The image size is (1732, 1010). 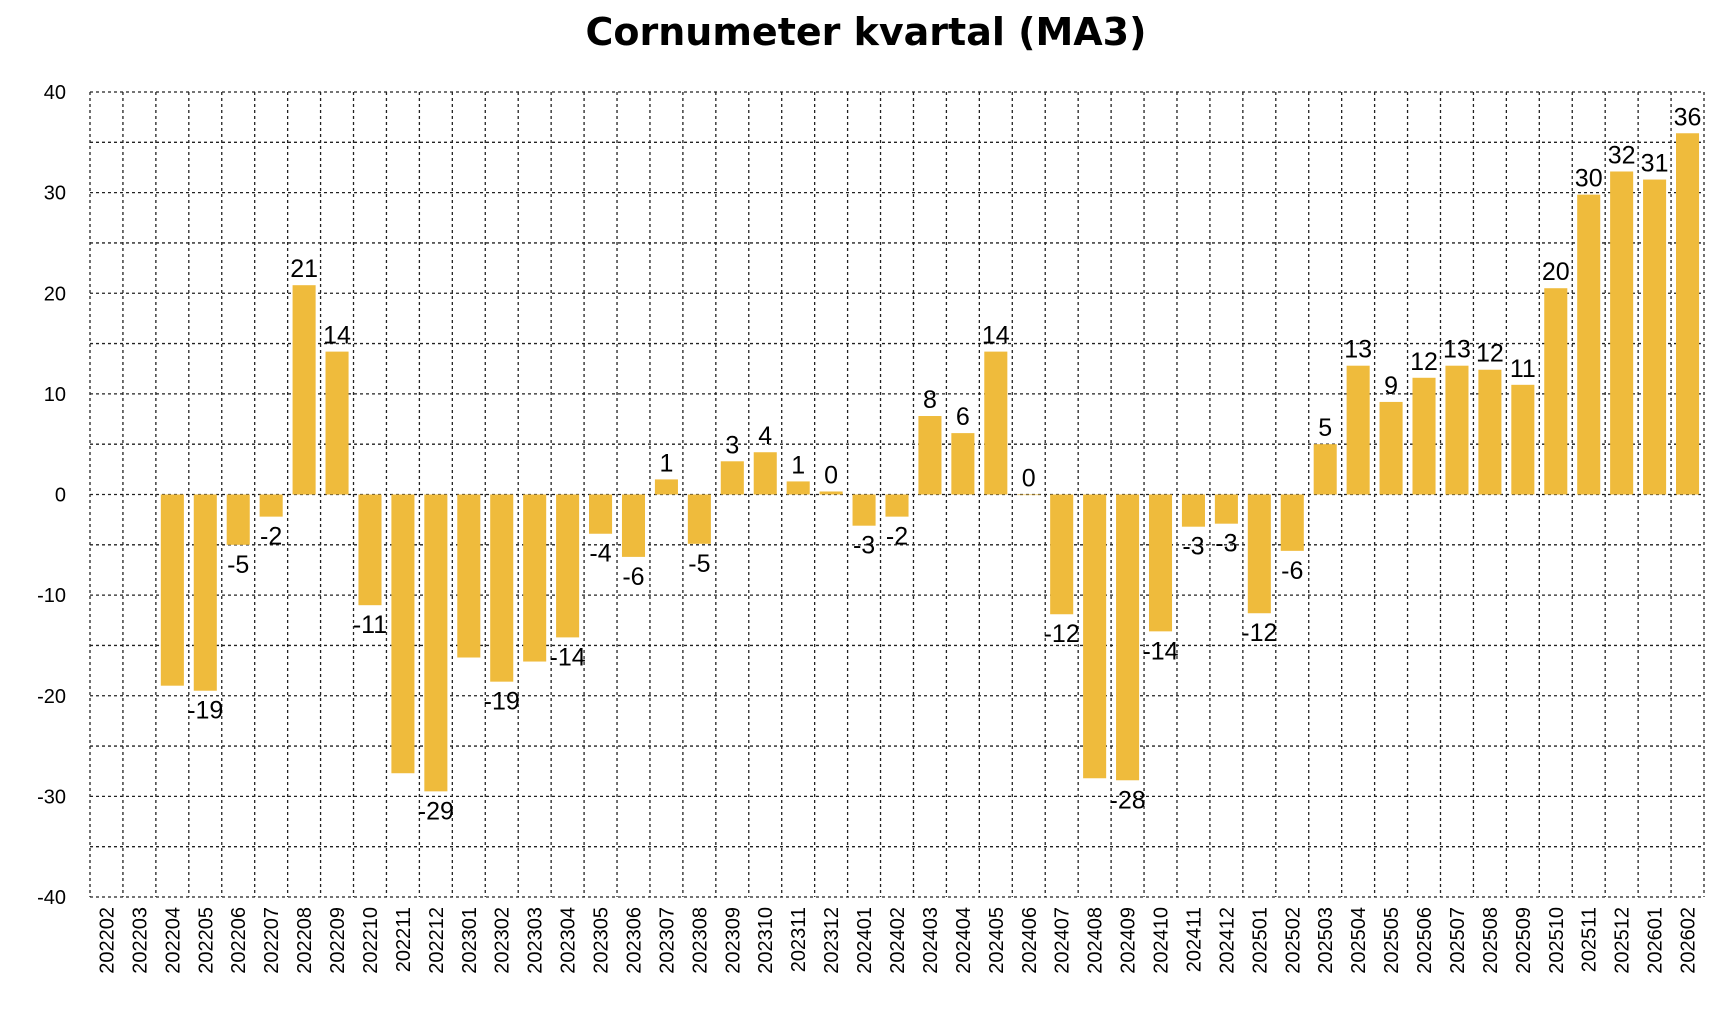 What do you see at coordinates (437, 940) in the screenshot?
I see `x-tick-label-202212: 202212` at bounding box center [437, 940].